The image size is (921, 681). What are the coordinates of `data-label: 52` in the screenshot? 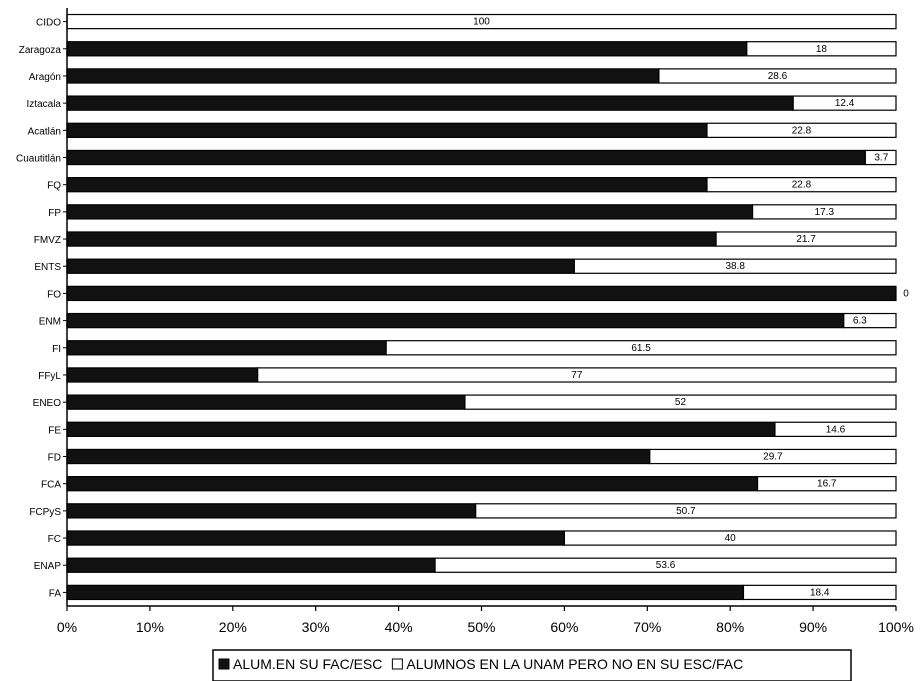 It's located at (681, 402).